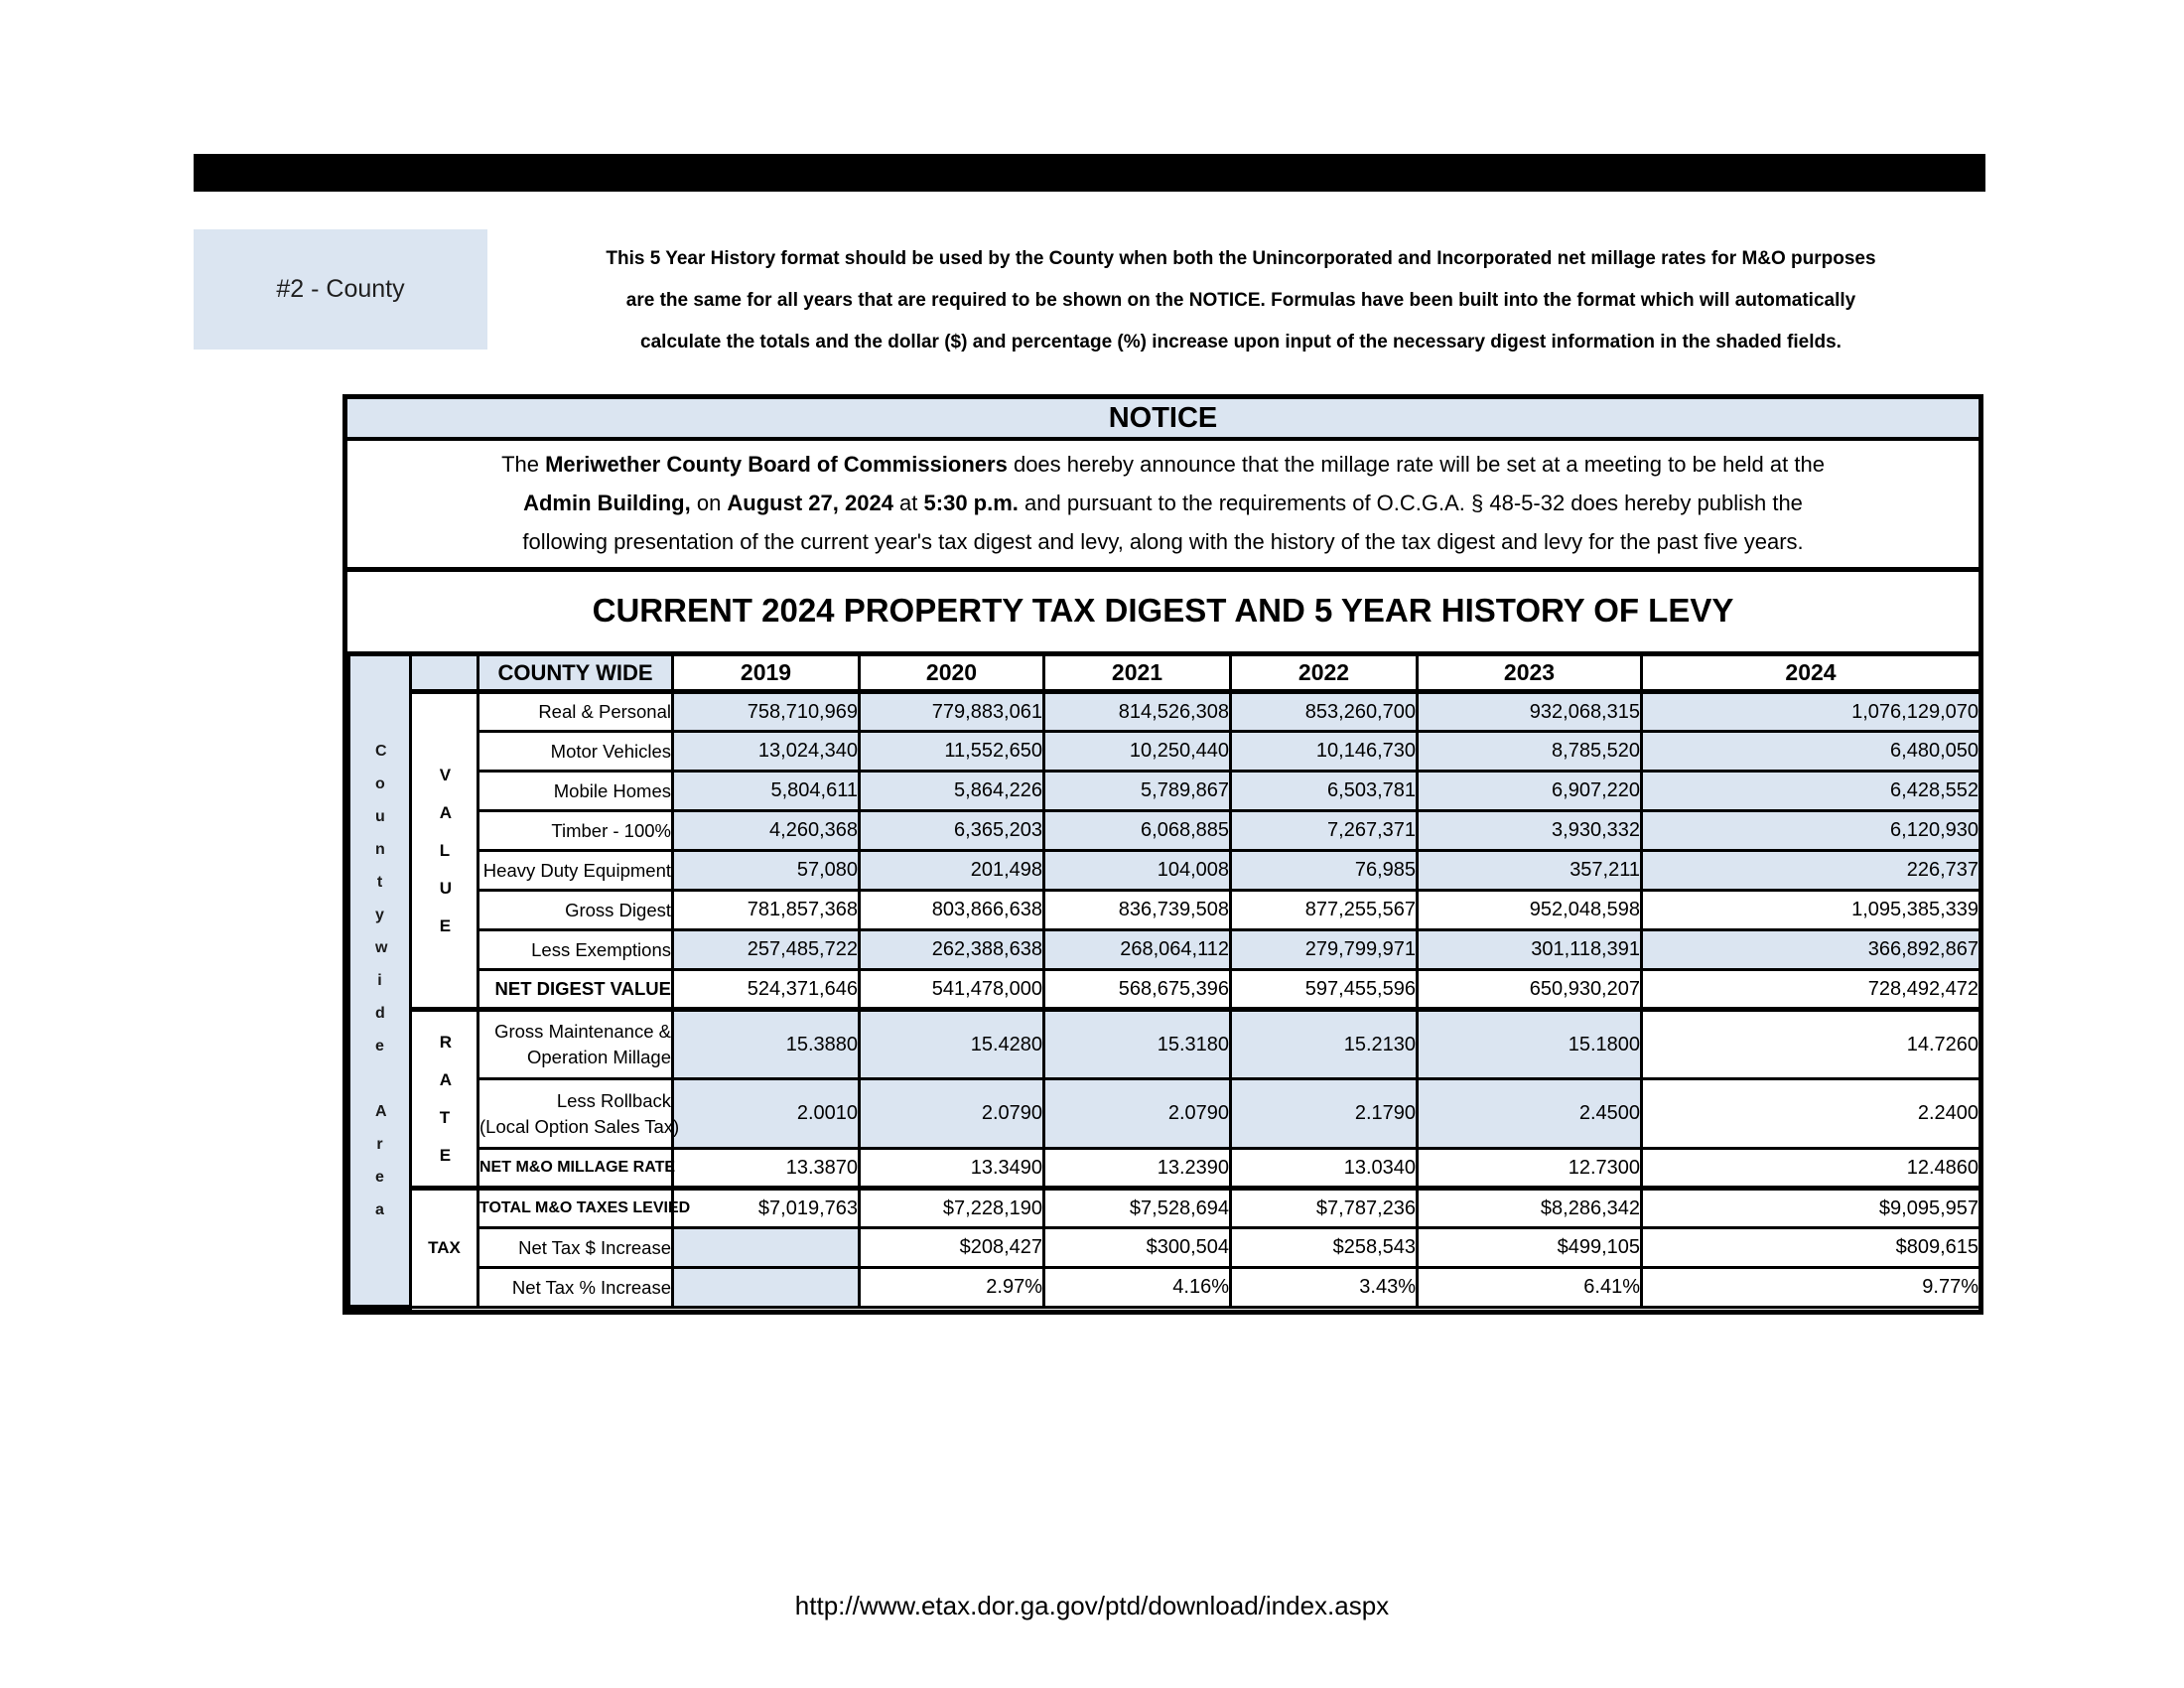 This screenshot has width=2184, height=1688. What do you see at coordinates (1137, 751) in the screenshot?
I see `digest-cell: 10,250,440` at bounding box center [1137, 751].